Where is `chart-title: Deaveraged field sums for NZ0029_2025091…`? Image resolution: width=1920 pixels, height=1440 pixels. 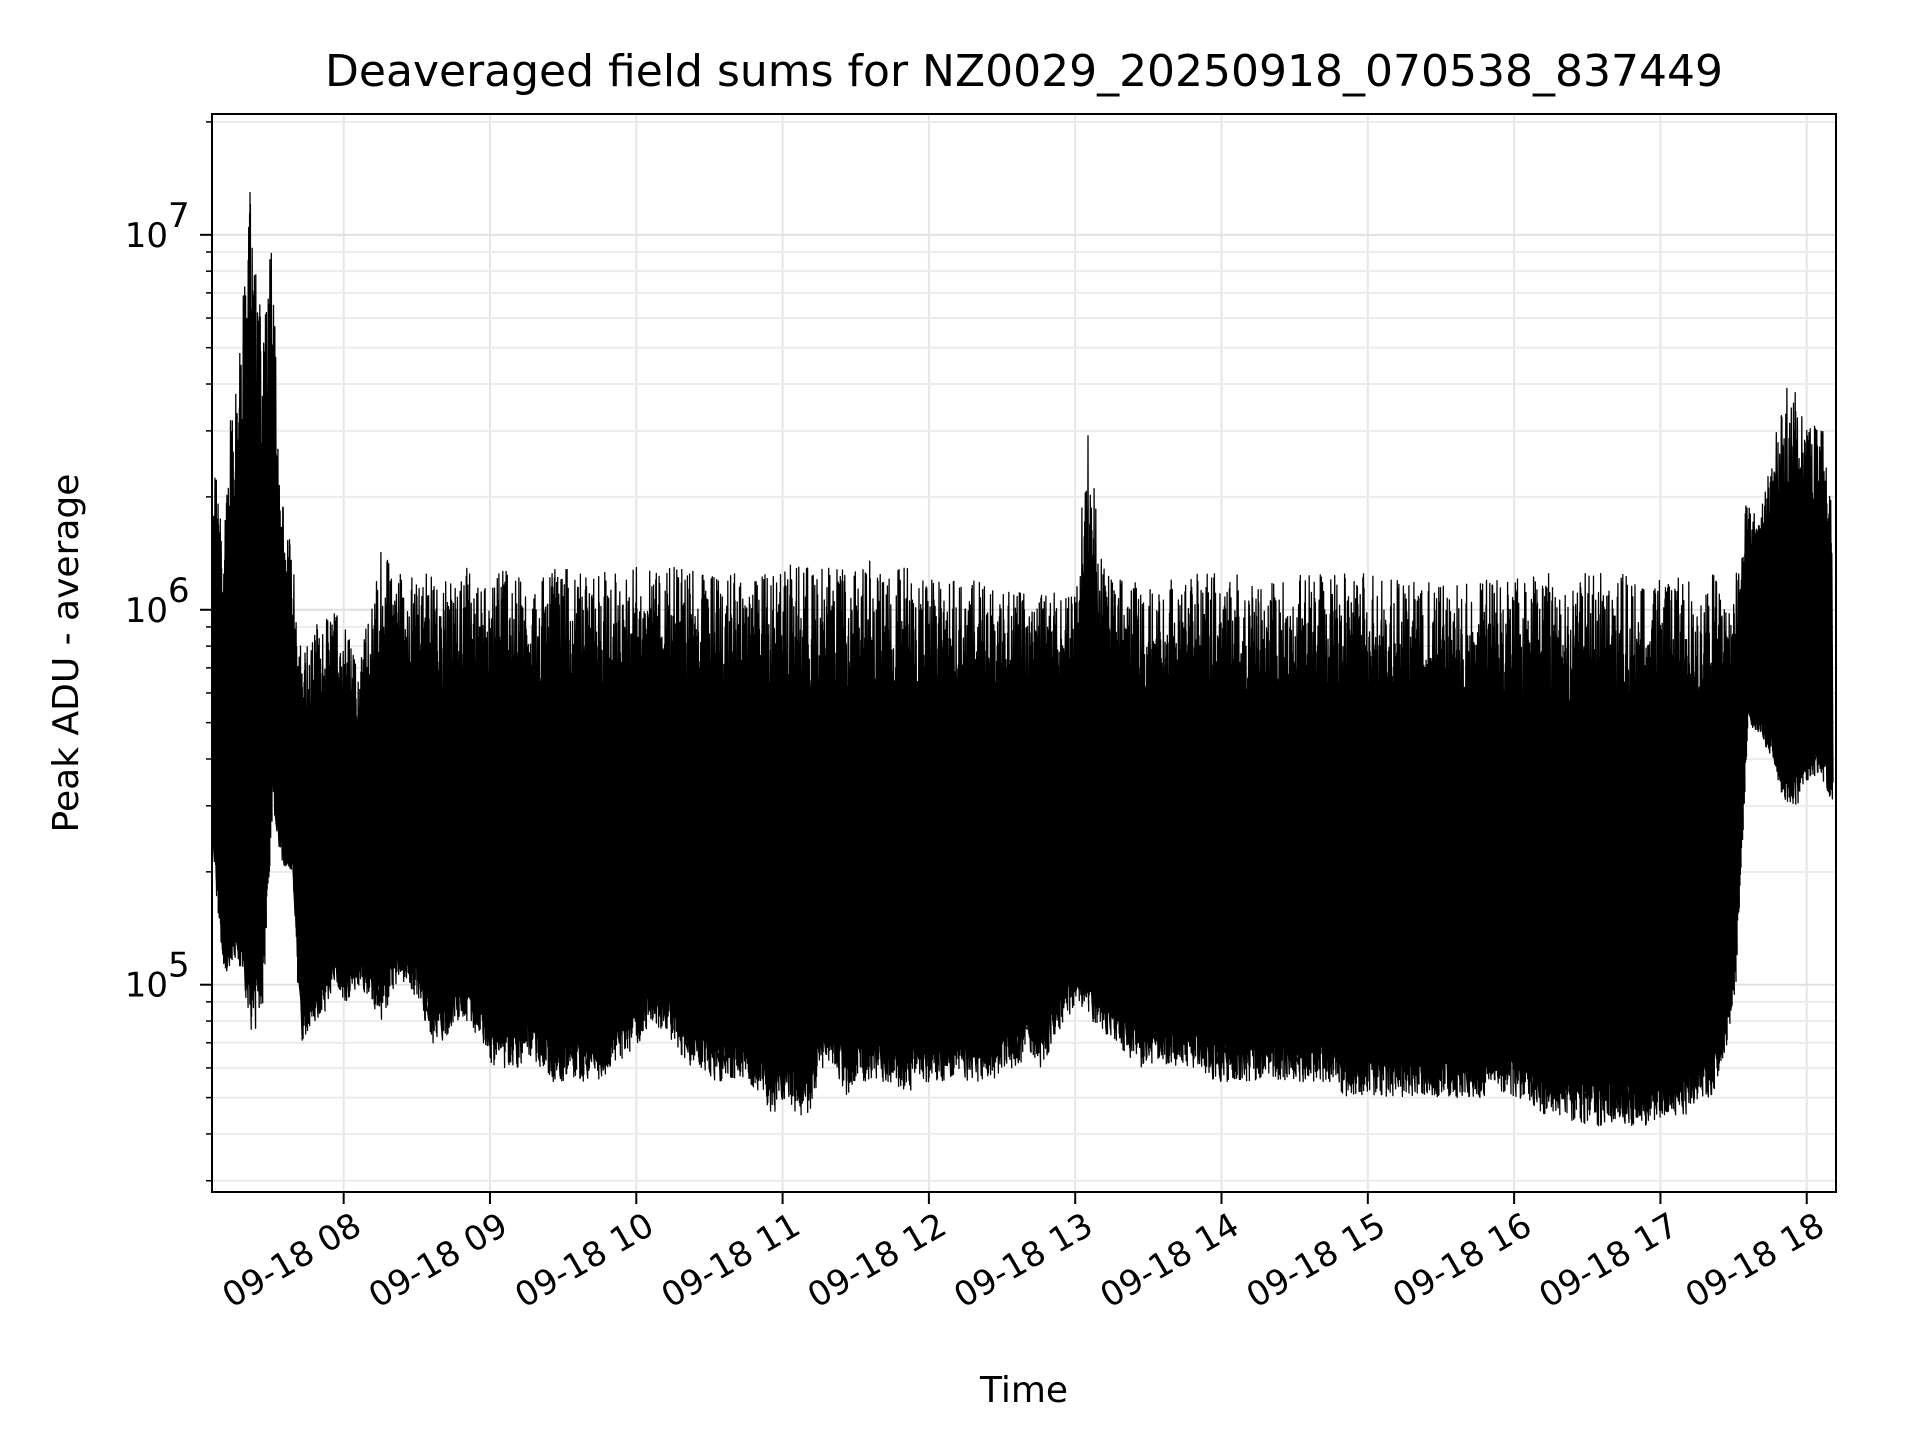
chart-title: Deaveraged field sums for NZ0029_2025091… is located at coordinates (1024, 71).